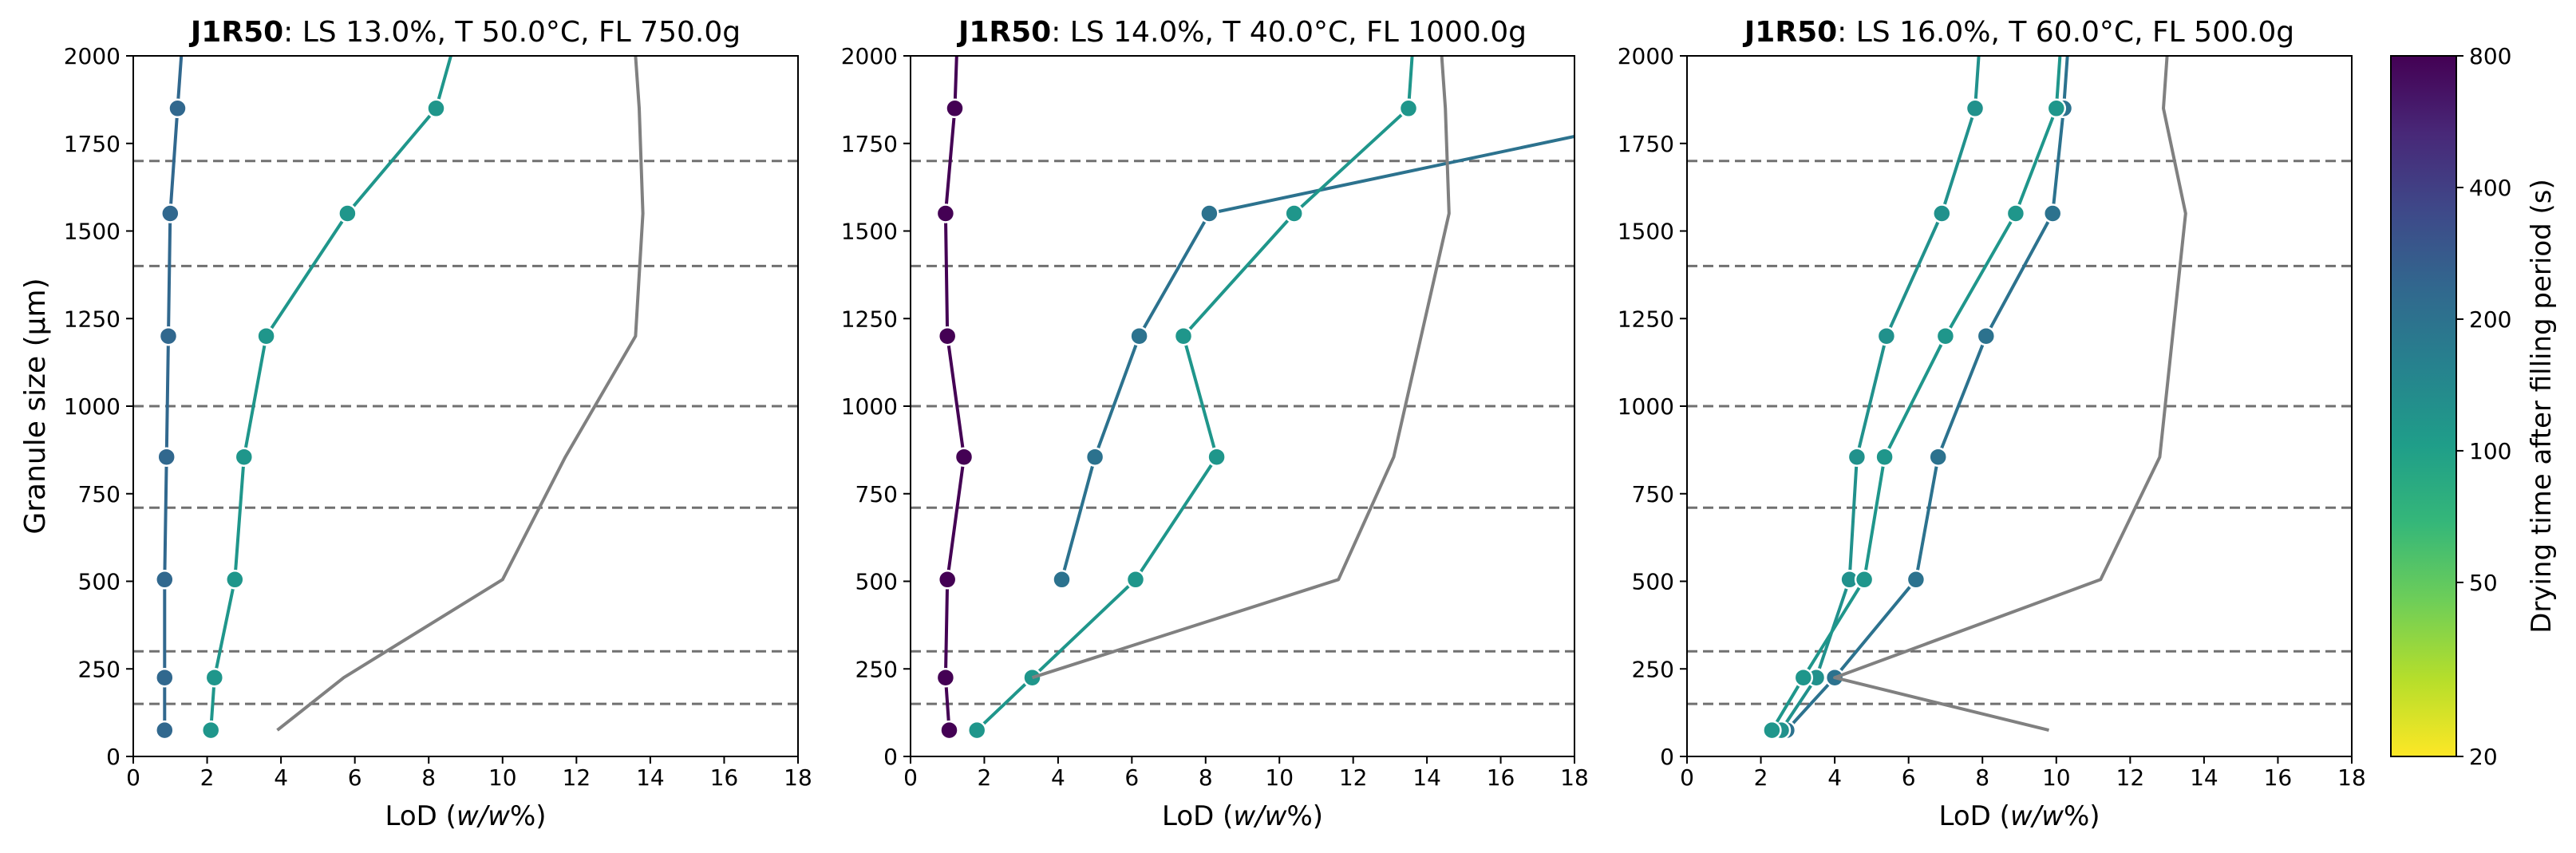 This screenshot has width=2576, height=853. What do you see at coordinates (1289, 32) in the screenshot?
I see `panel-title-rest: : LS 14.0%, T 40.0°C, FL 1000.0g` at bounding box center [1289, 32].